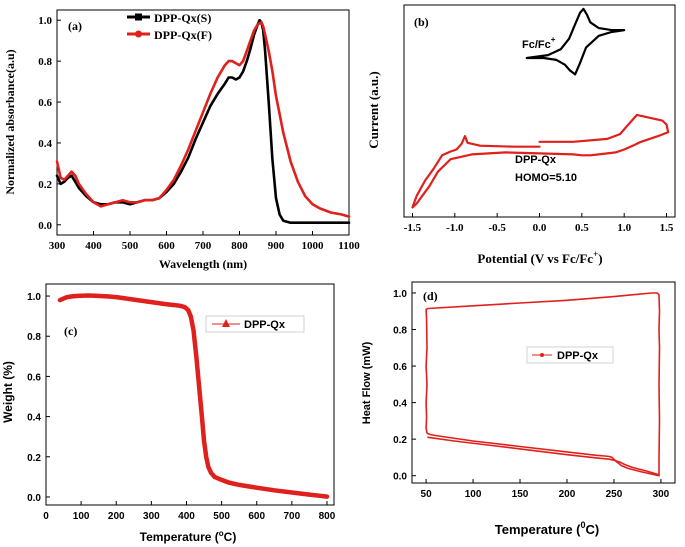 Image resolution: width=685 pixels, height=547 pixels. Describe the element at coordinates (539, 43) in the screenshot. I see `fc-label: Fc/Fc+` at that location.